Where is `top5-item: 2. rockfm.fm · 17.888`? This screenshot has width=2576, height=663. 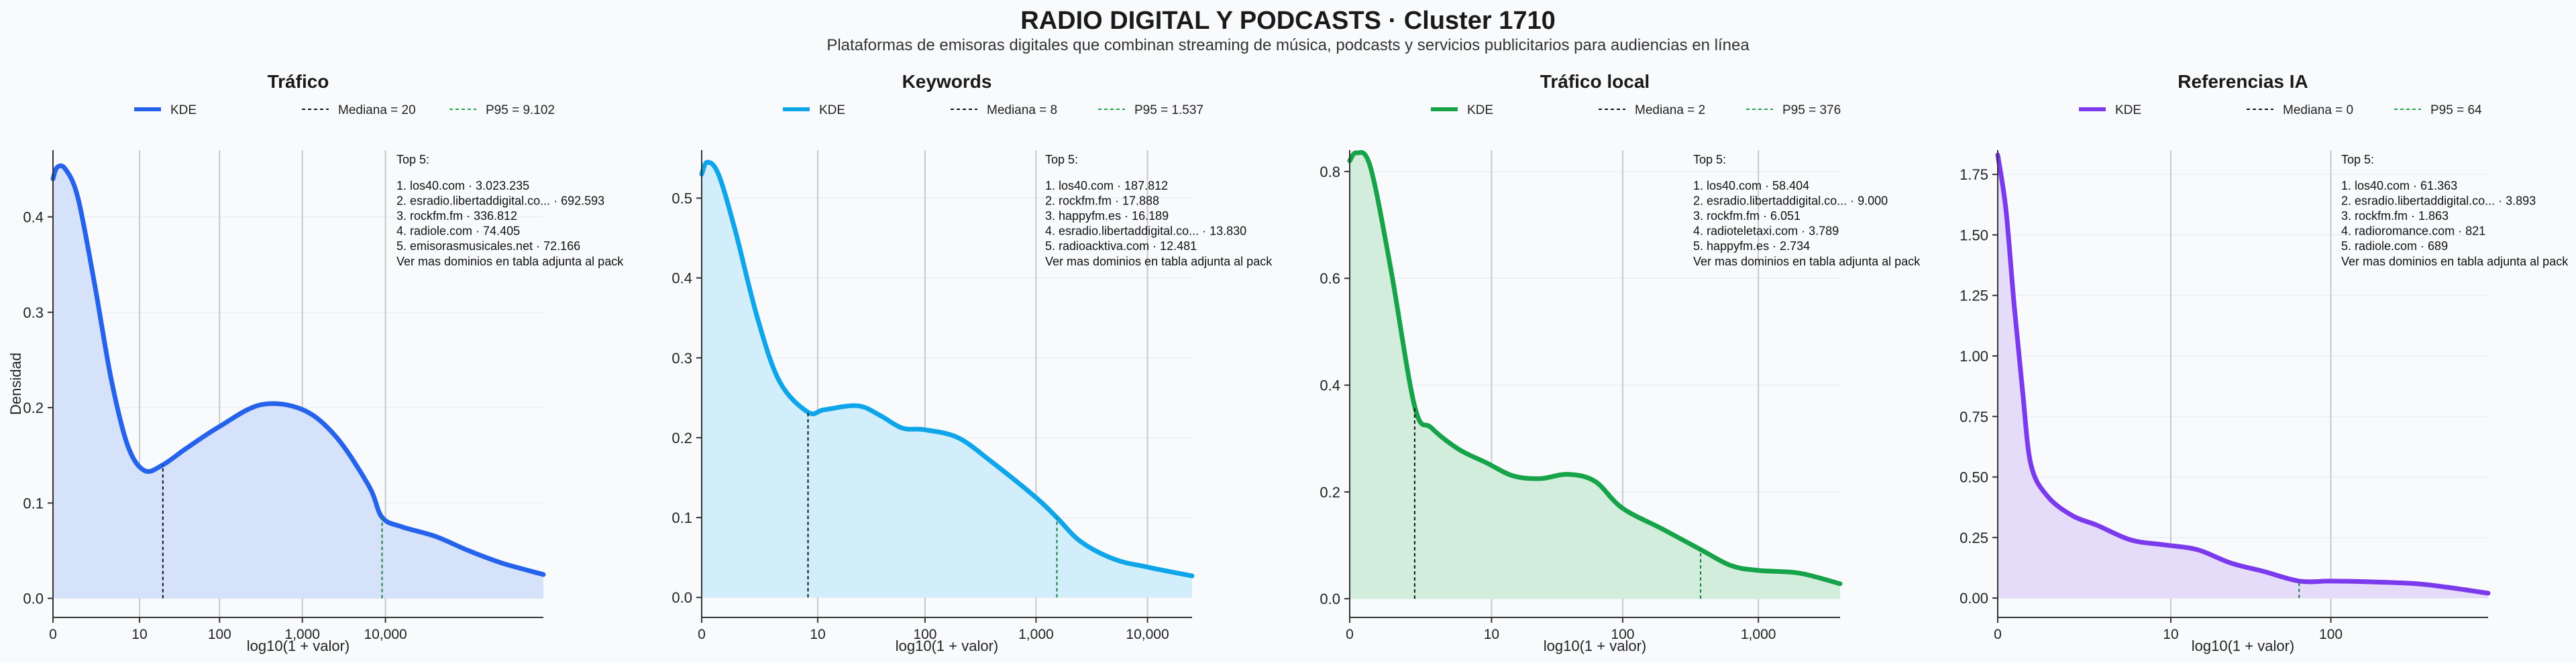
top5-item: 2. rockfm.fm · 17.888 is located at coordinates (1102, 201).